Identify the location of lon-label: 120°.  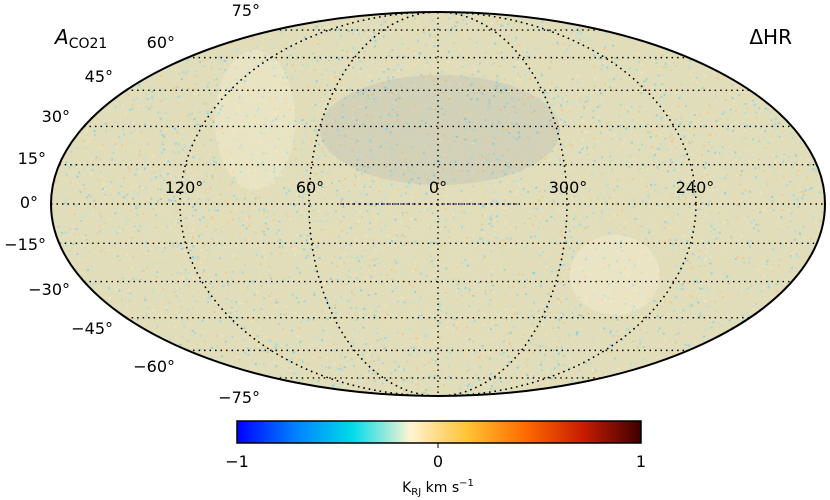
(184, 187).